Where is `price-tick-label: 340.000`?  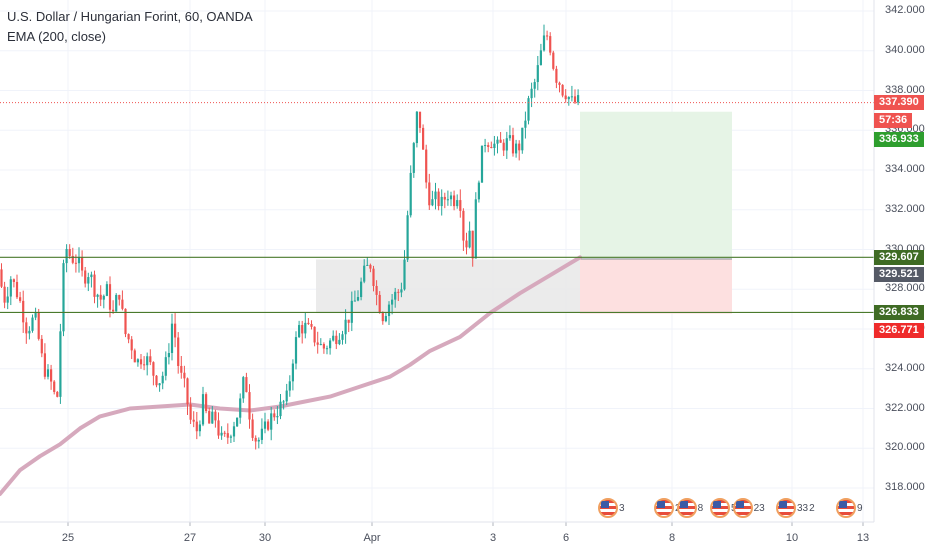
price-tick-label: 340.000 is located at coordinates (905, 49).